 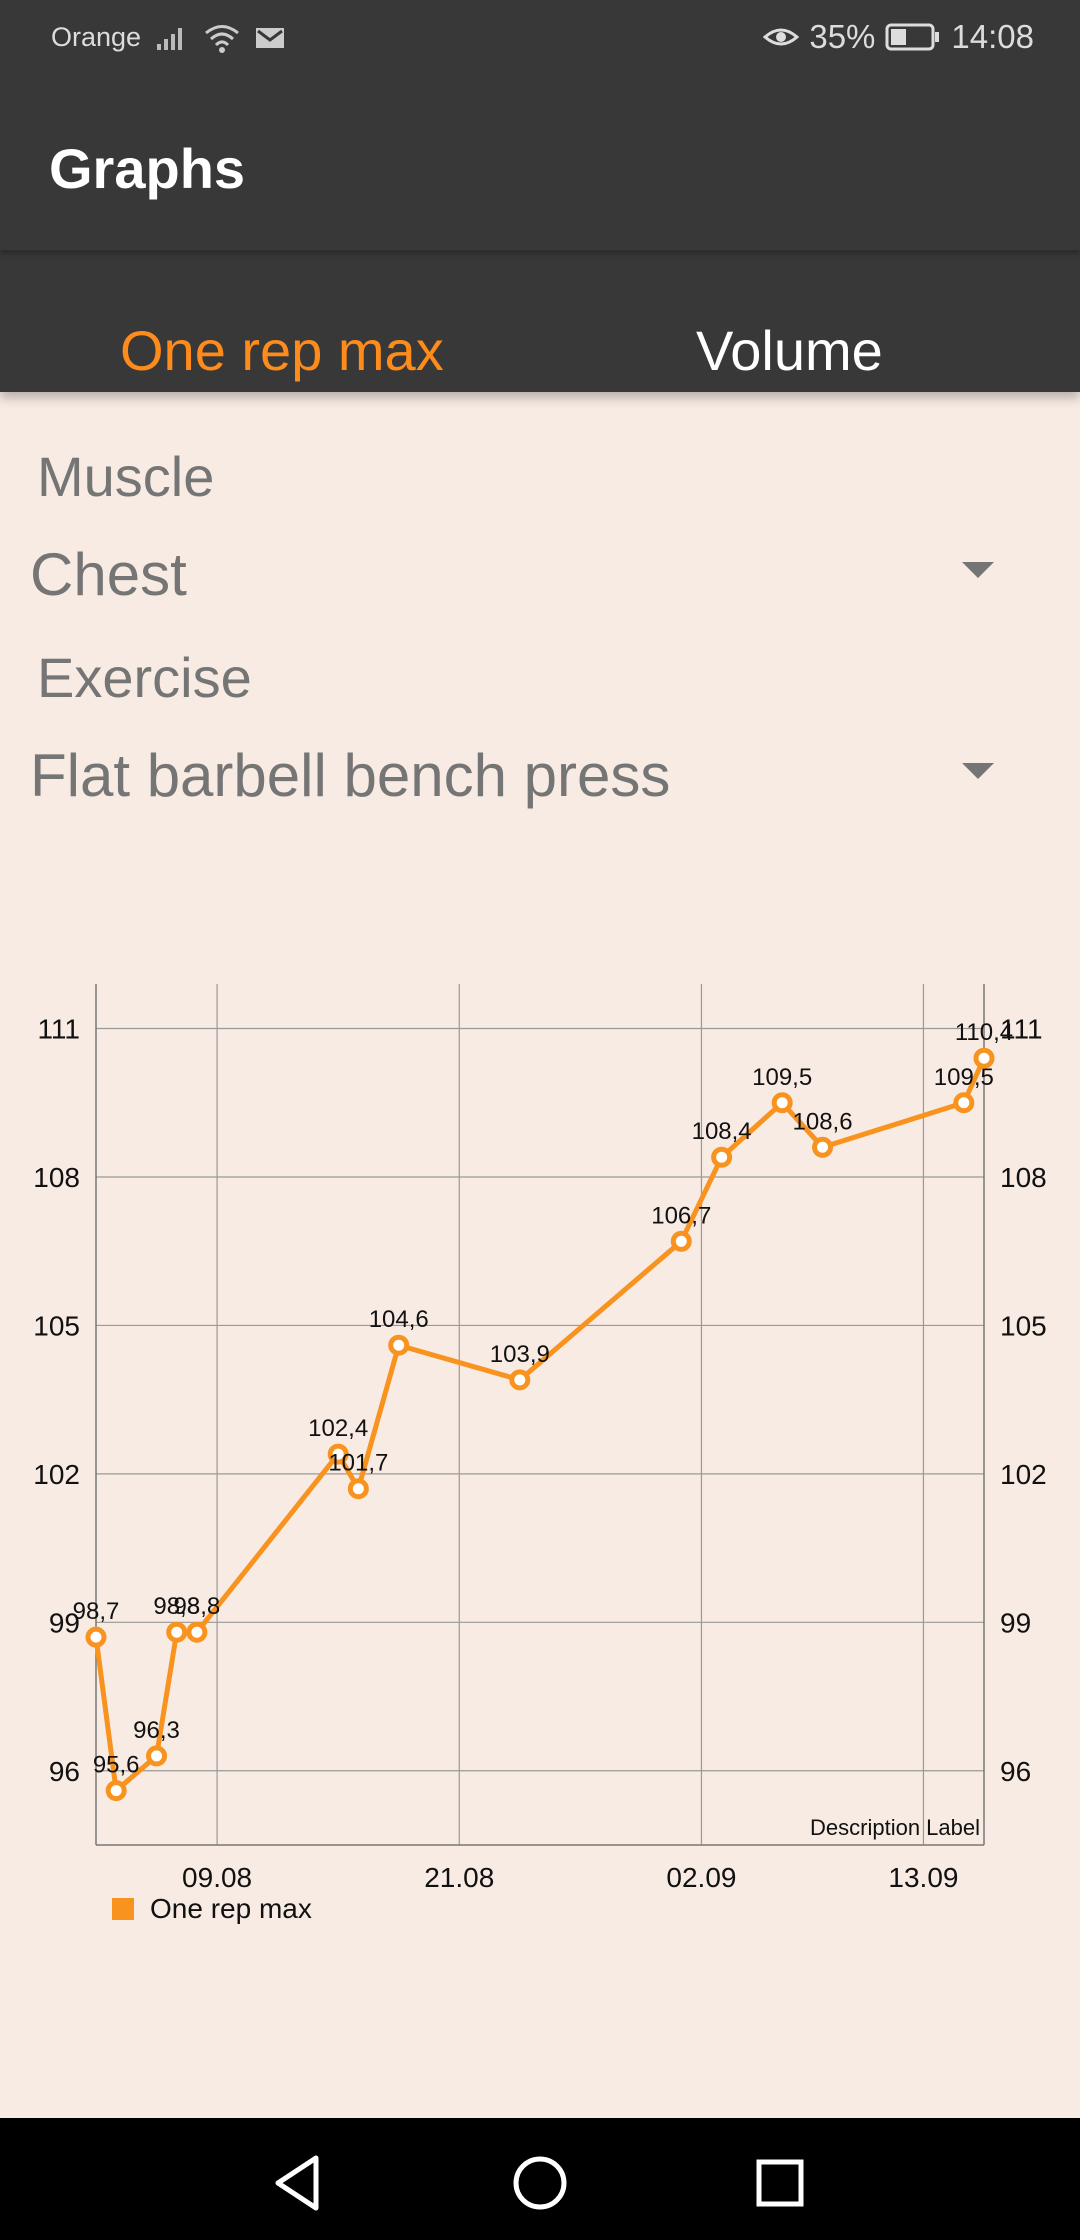 What do you see at coordinates (701, 1877) in the screenshot?
I see `x-tick-label: 02.09` at bounding box center [701, 1877].